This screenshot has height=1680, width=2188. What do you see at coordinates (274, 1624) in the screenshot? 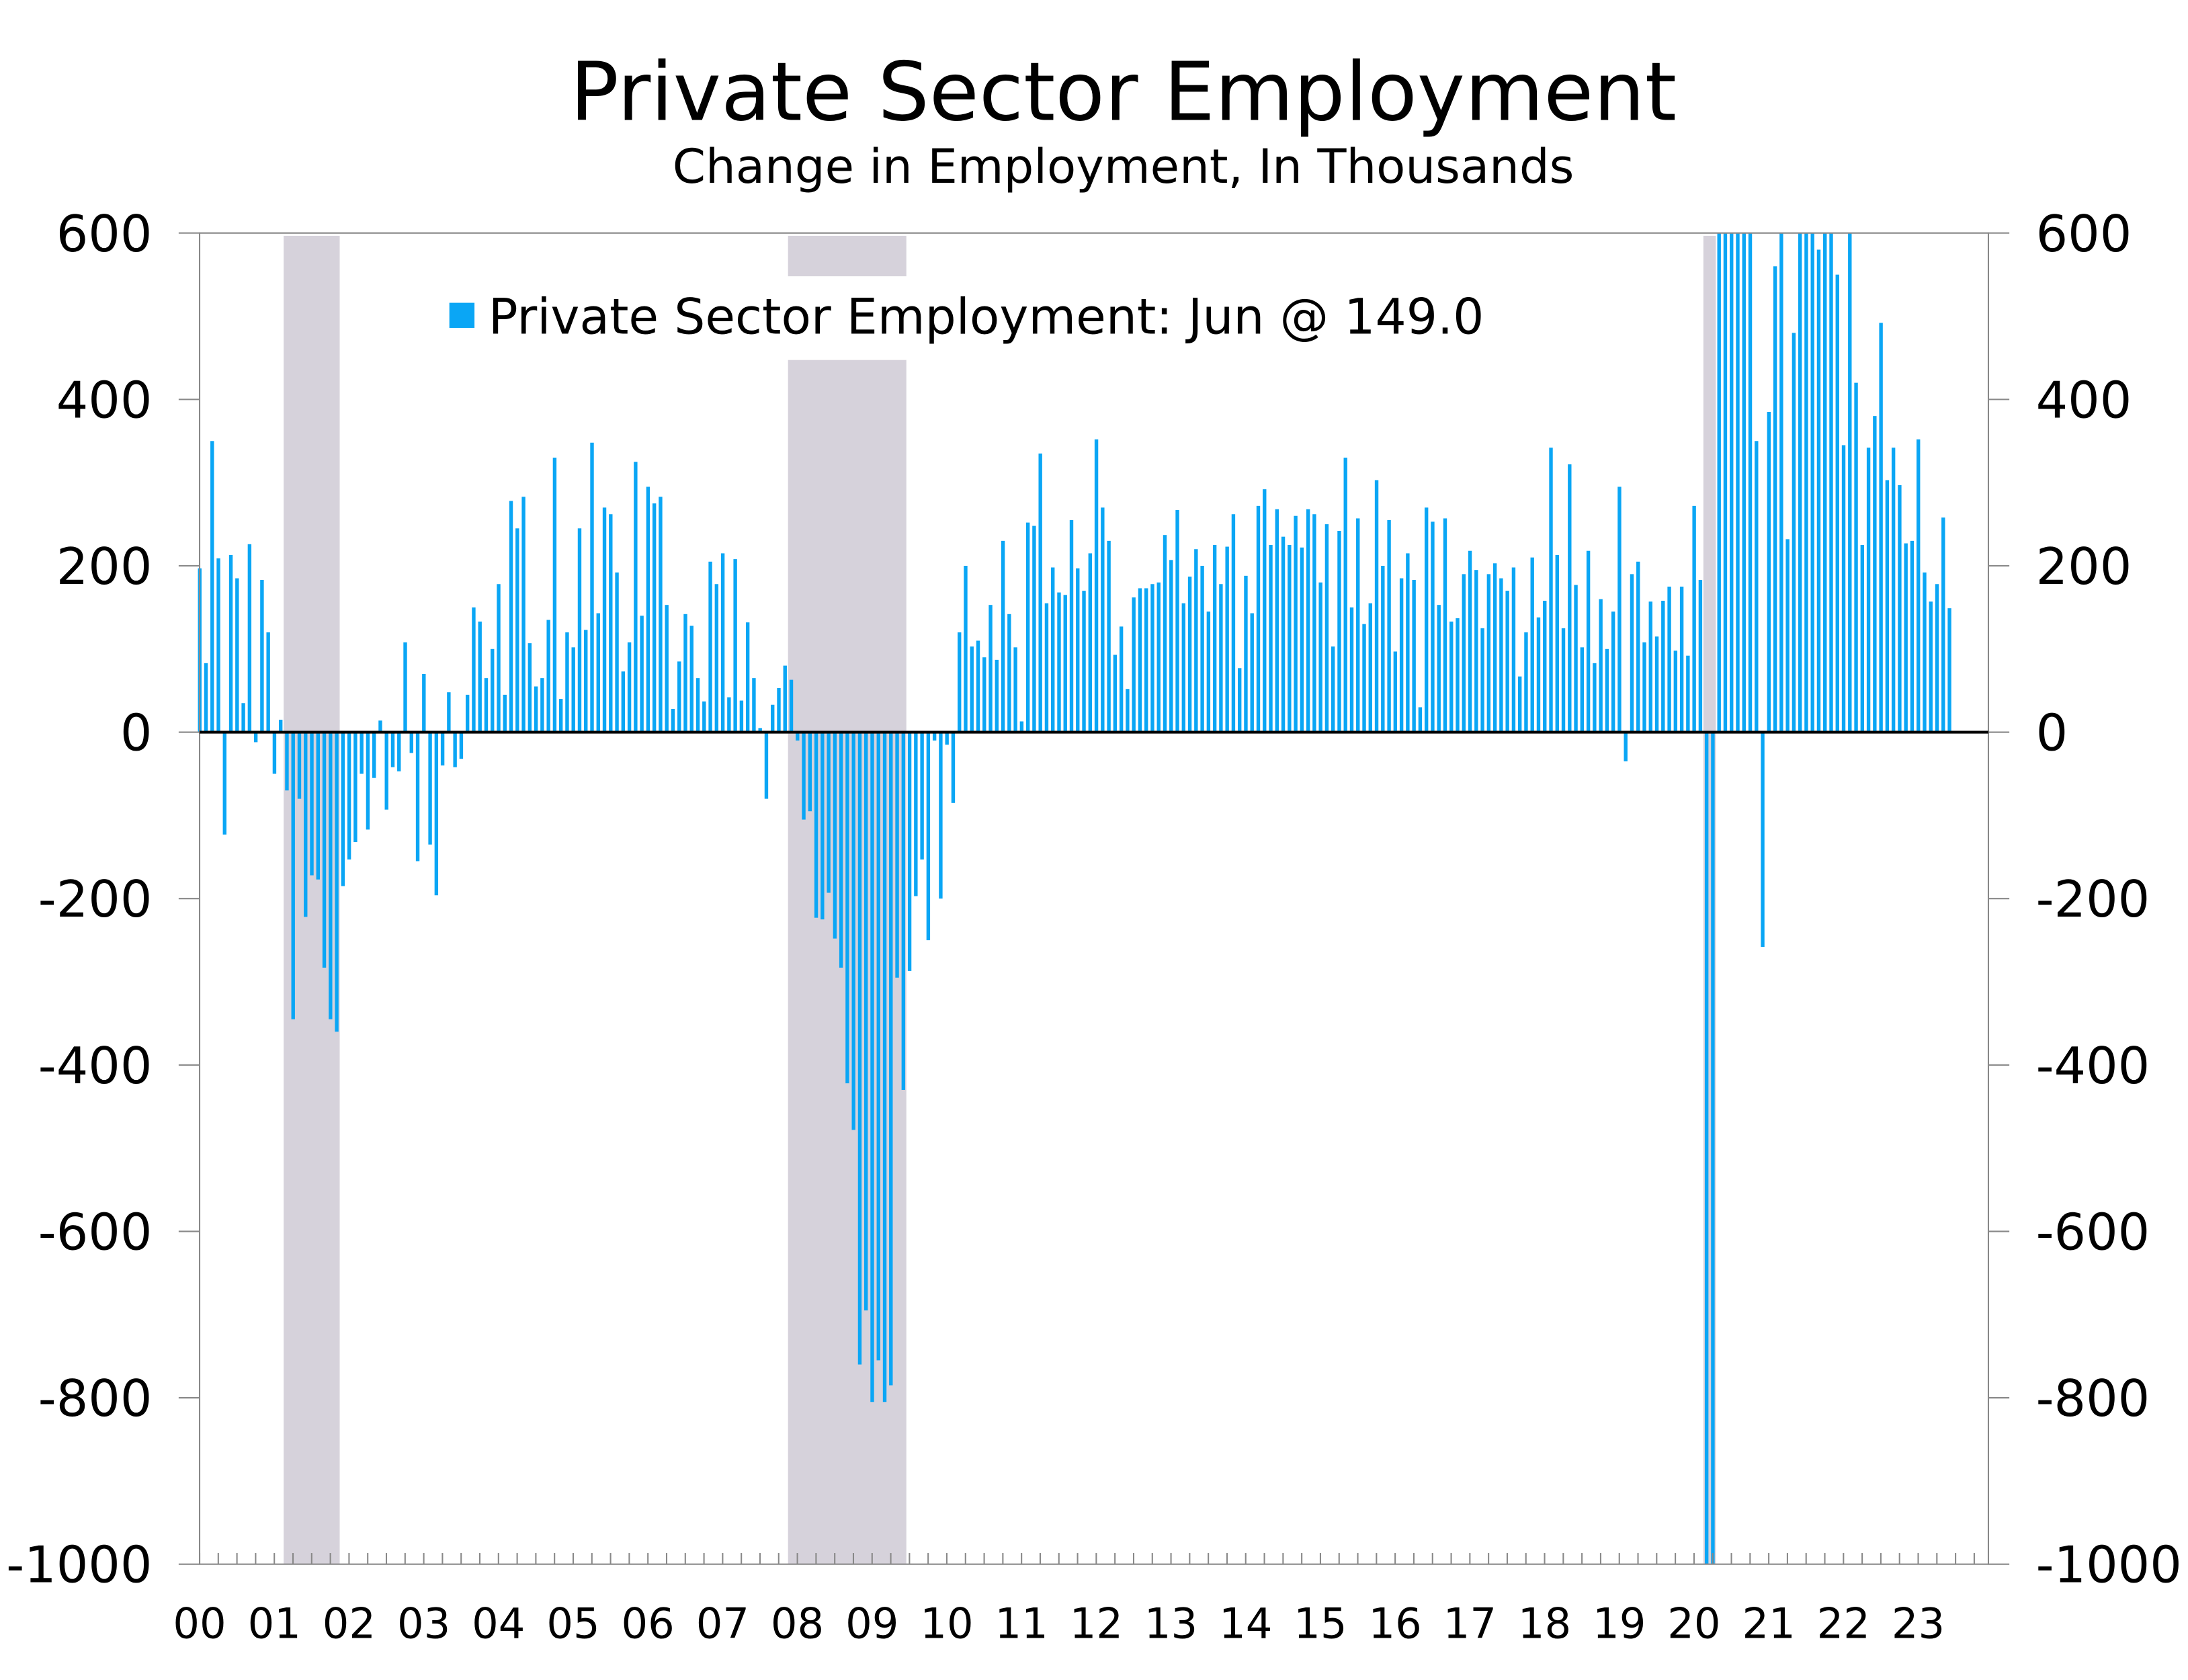
I see `x-tick-label: 01` at bounding box center [274, 1624].